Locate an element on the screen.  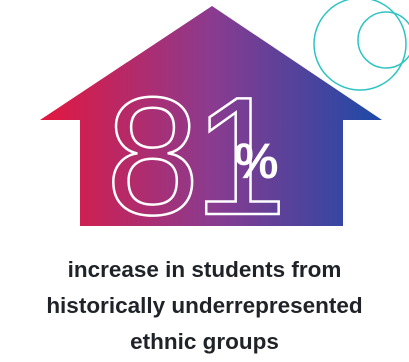
caption-line: ethnic groups is located at coordinates (204, 341).